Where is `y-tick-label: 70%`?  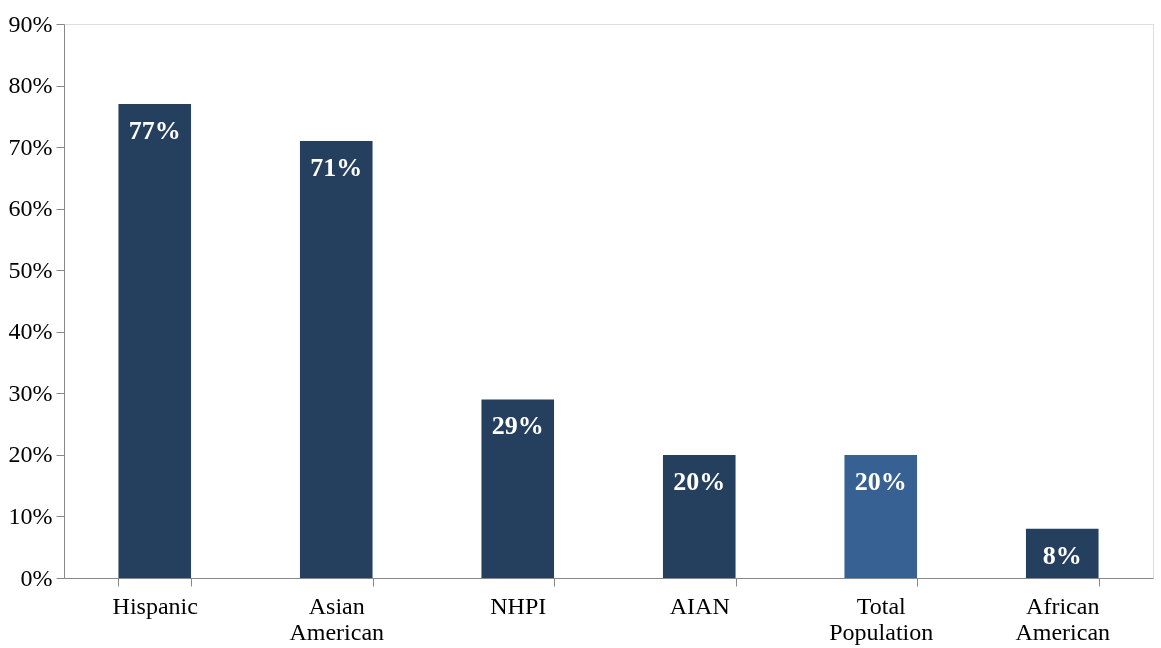
y-tick-label: 70% is located at coordinates (30, 146).